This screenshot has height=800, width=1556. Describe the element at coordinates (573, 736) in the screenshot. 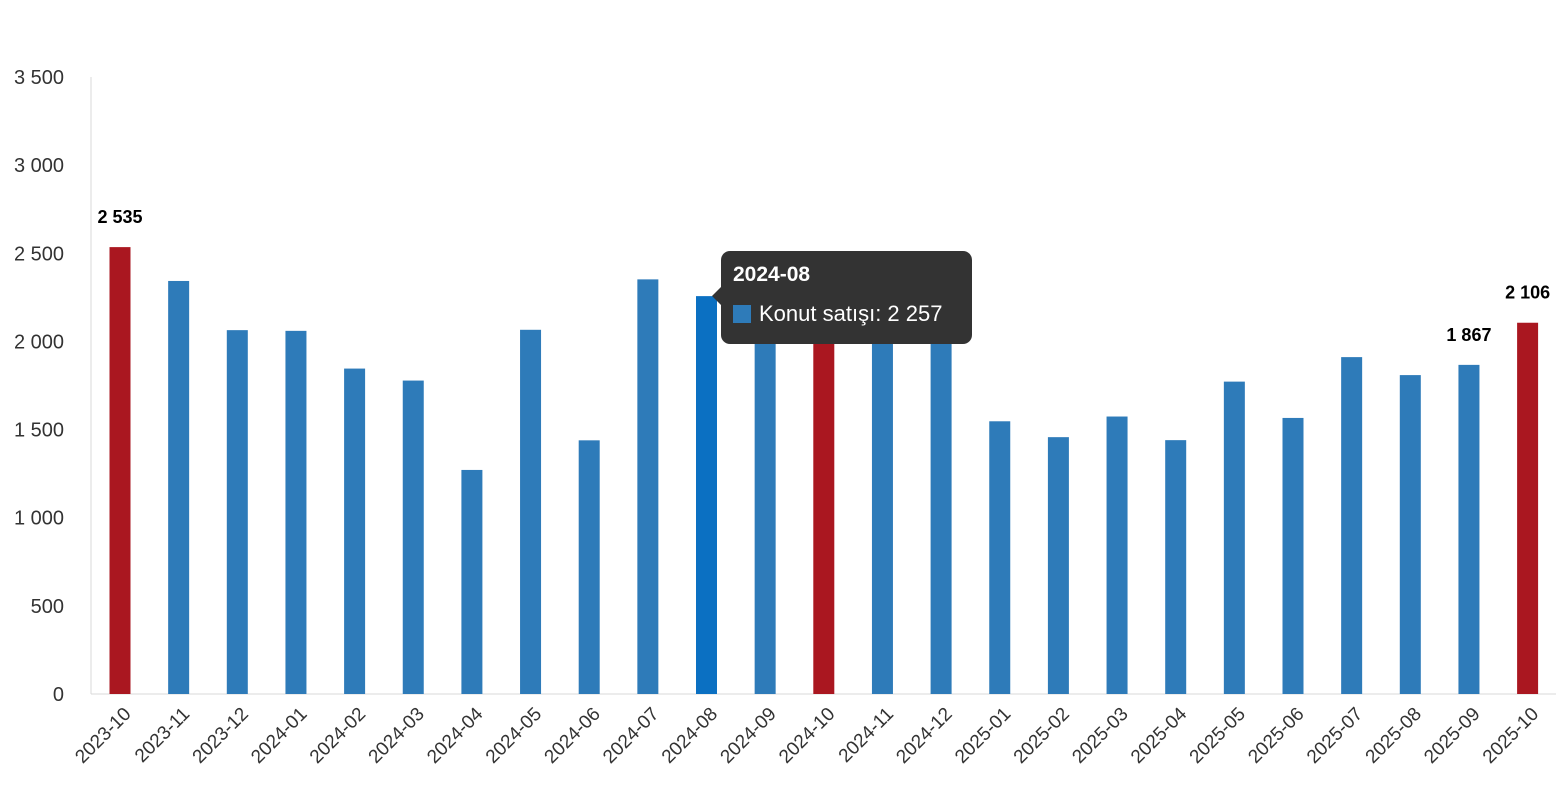

I see `x-tick-label: 2024-06` at that location.